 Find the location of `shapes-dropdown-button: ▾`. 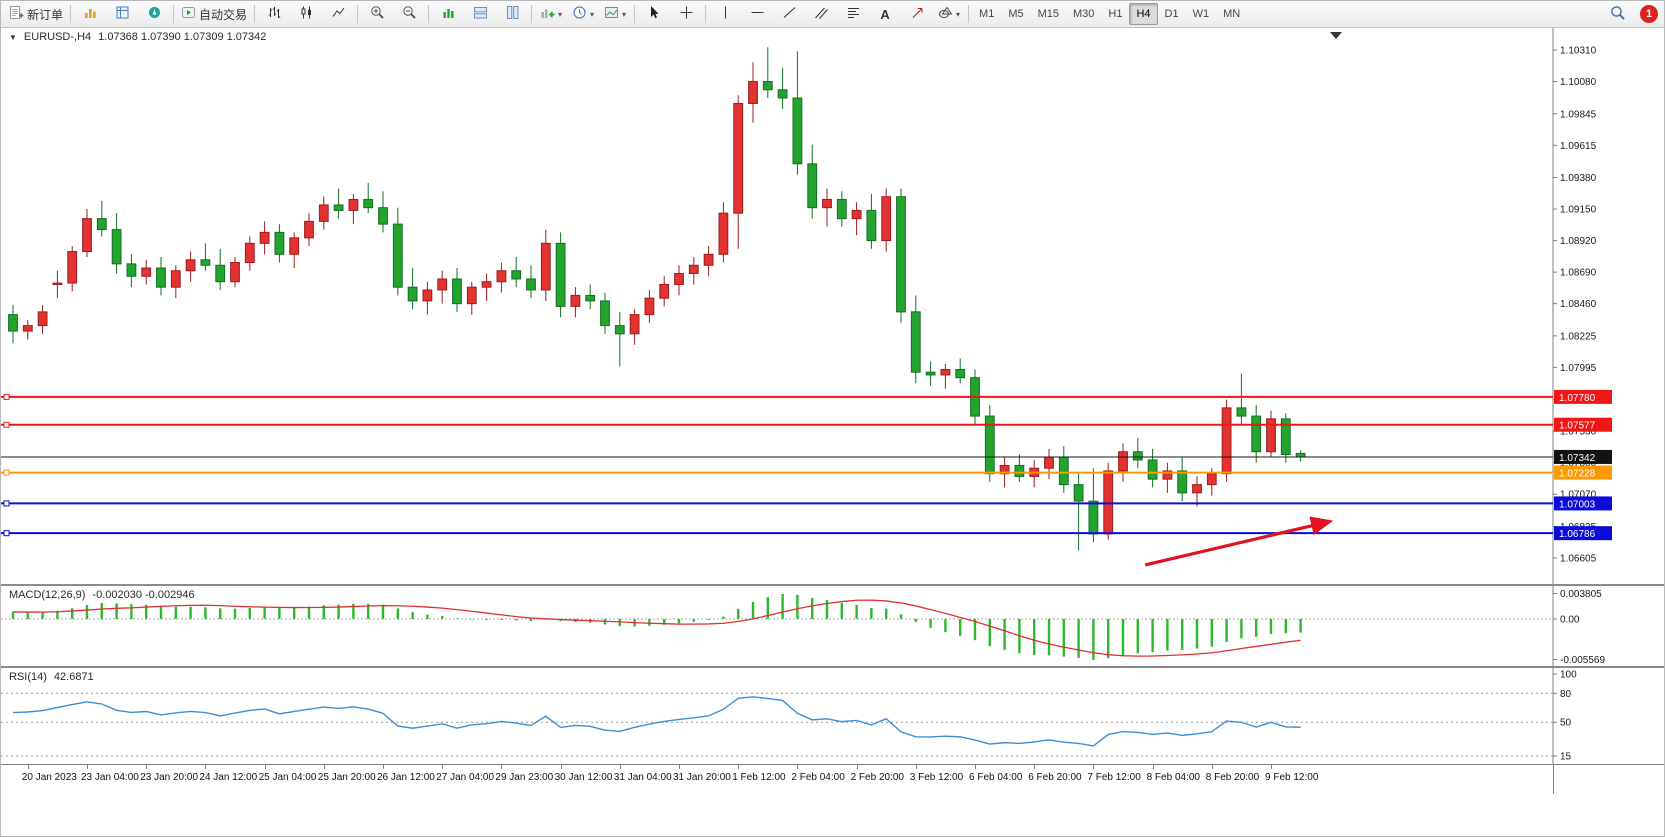

shapes-dropdown-button: ▾ is located at coordinates (949, 14).